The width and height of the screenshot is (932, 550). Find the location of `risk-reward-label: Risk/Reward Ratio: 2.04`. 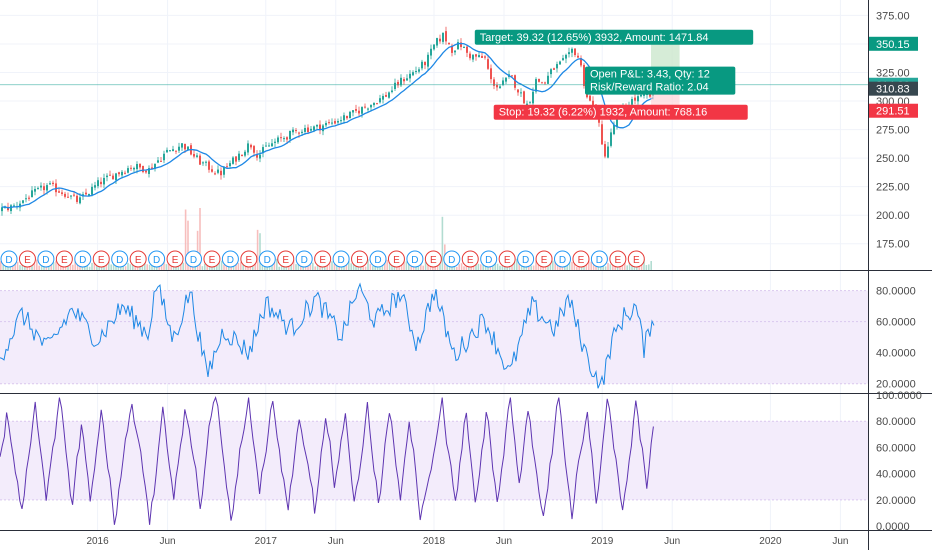

risk-reward-label: Risk/Reward Ratio: 2.04 is located at coordinates (660, 87).